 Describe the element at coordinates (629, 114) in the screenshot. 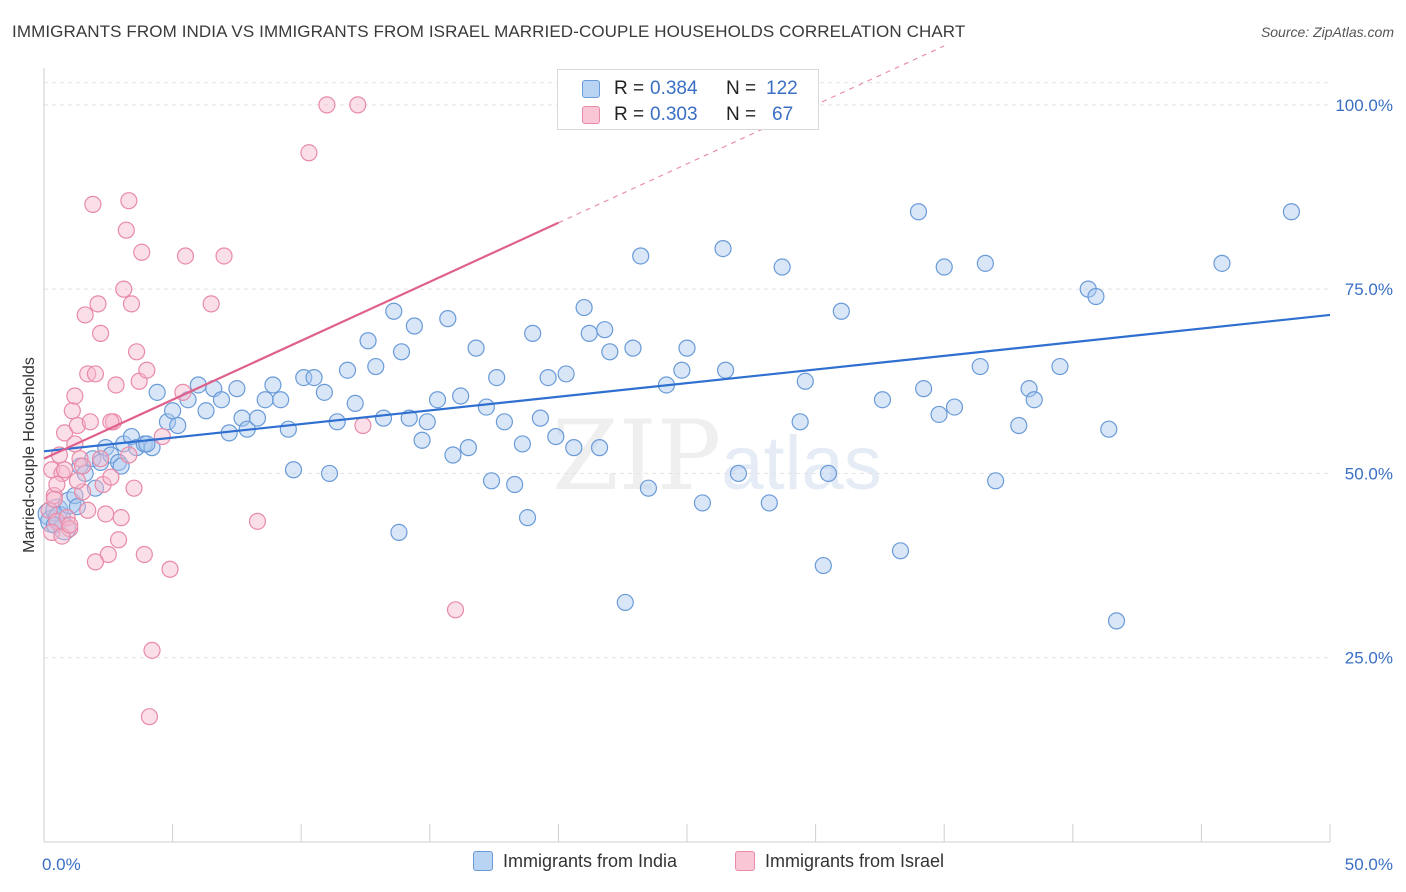

I see `legend-r-label-israel: R =` at that location.